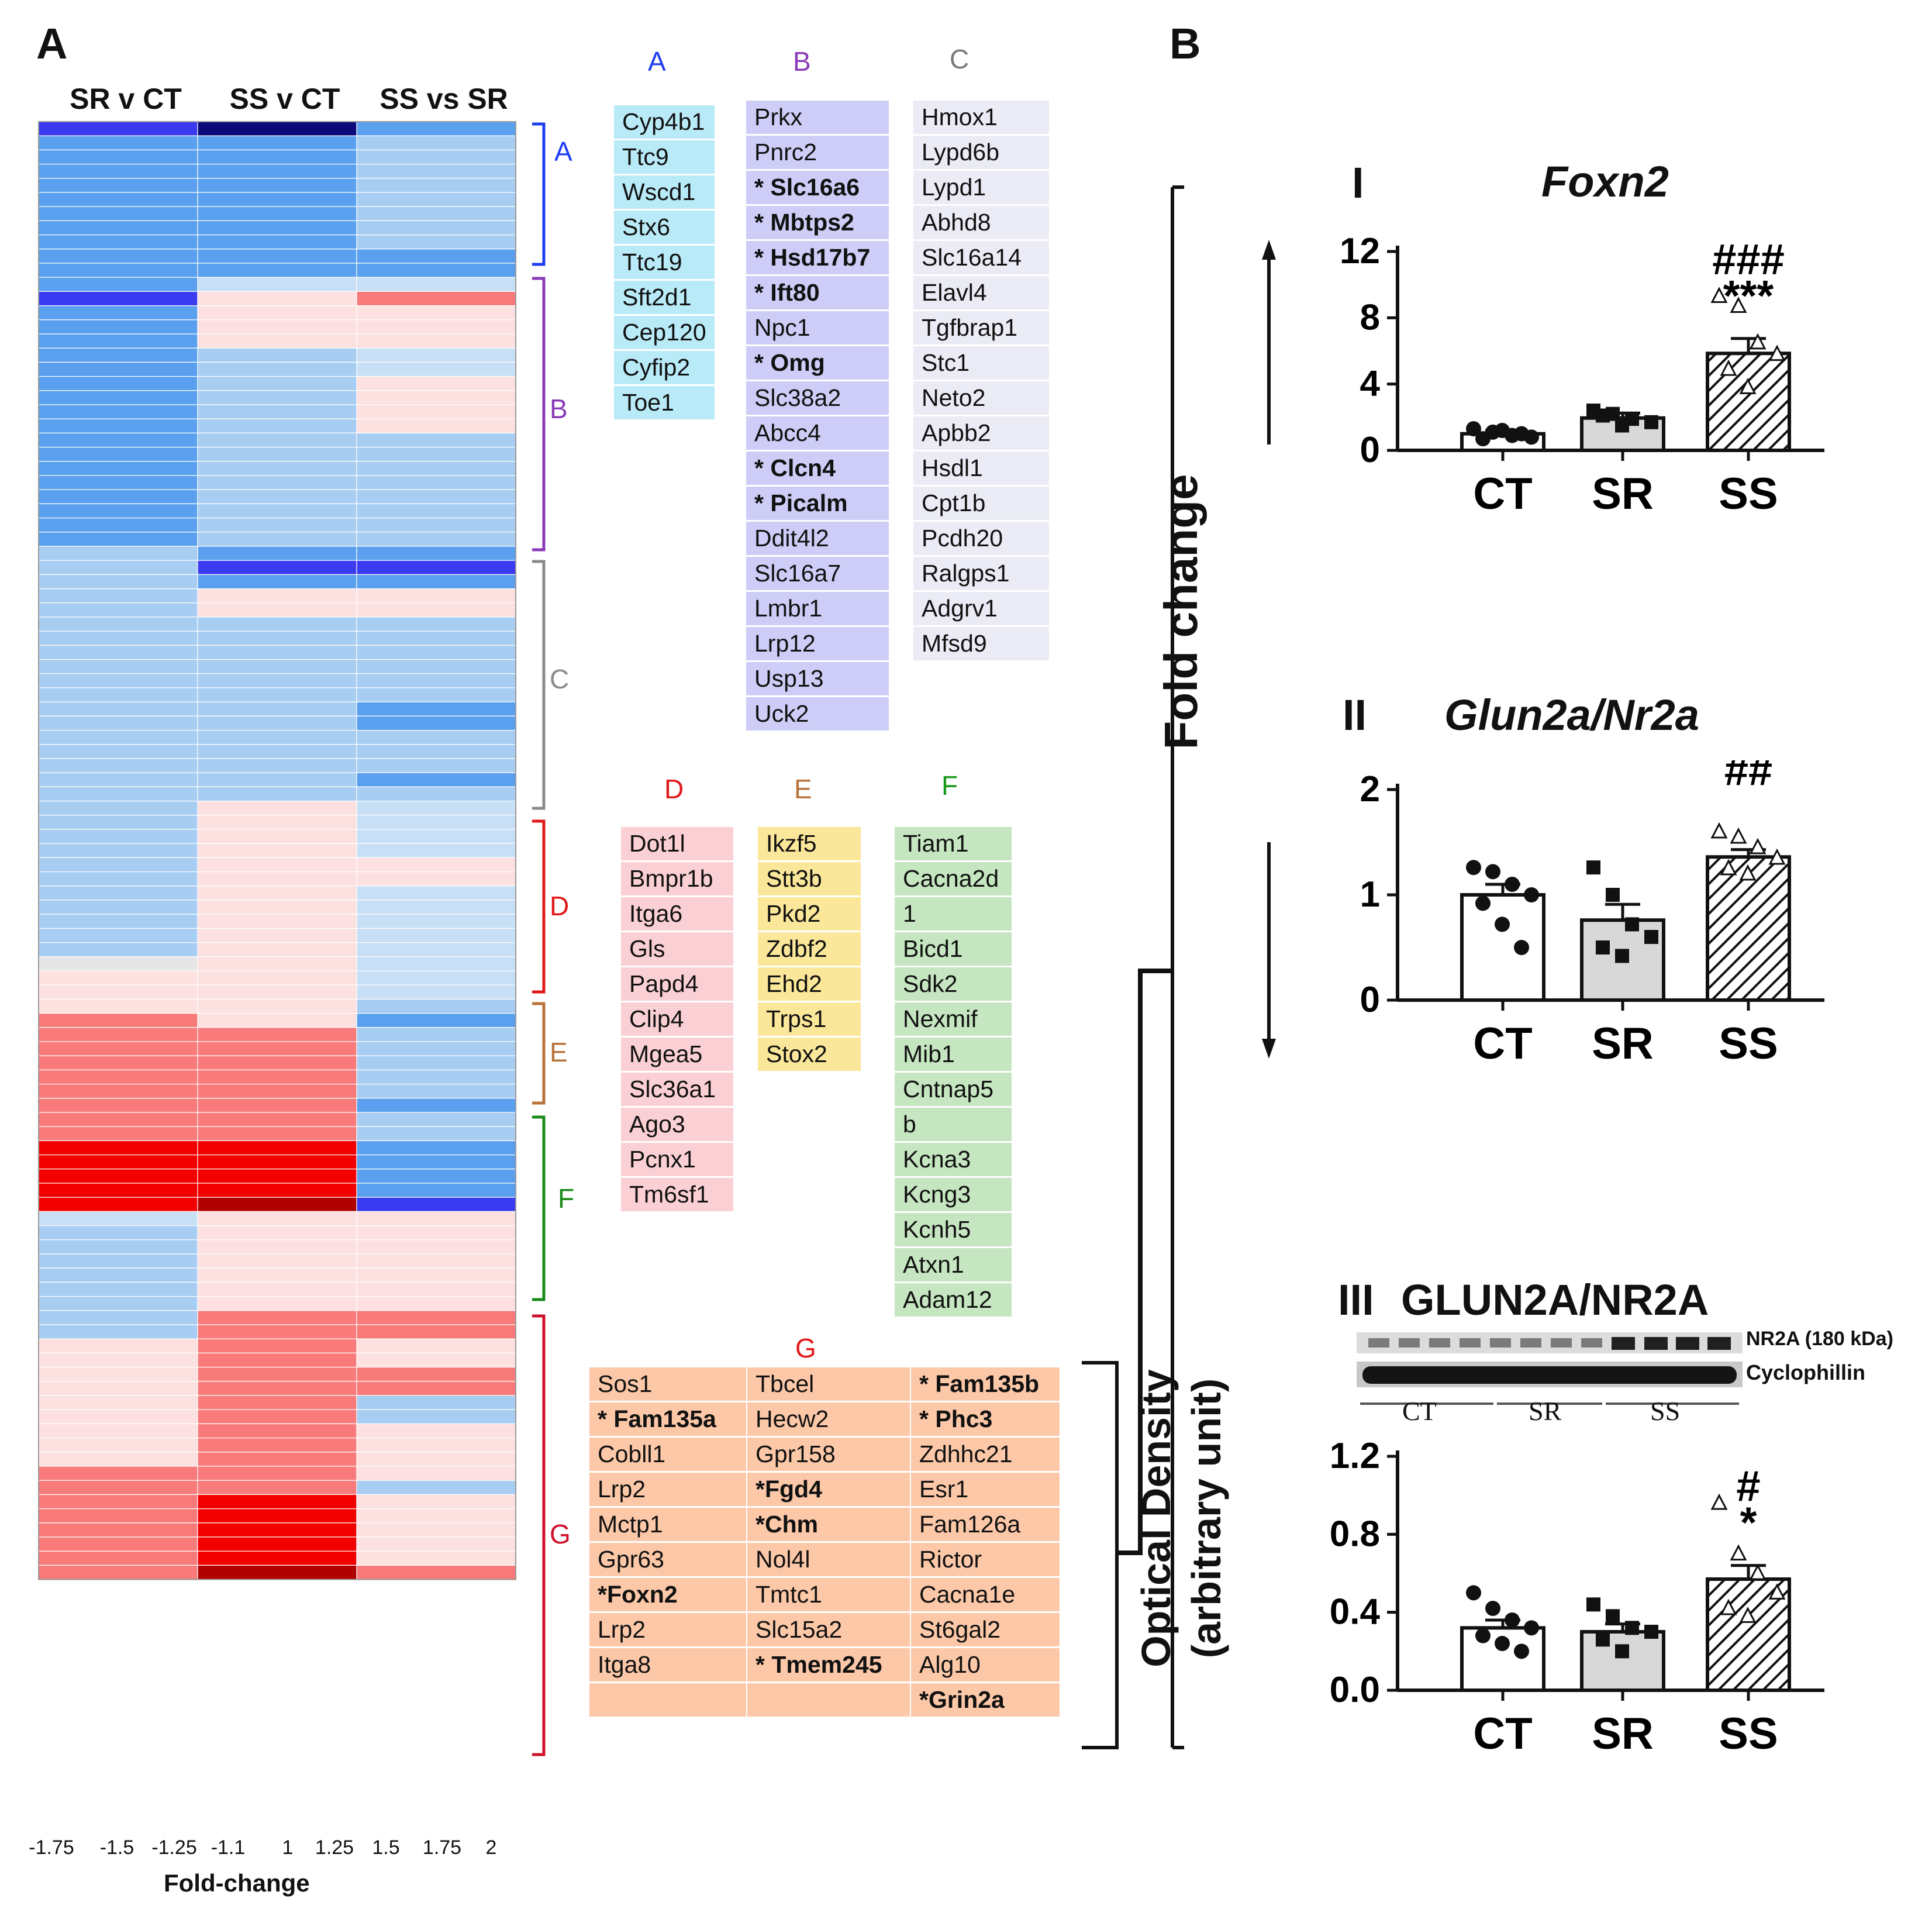 The width and height of the screenshot is (1932, 1909). Describe the element at coordinates (981, 643) in the screenshot. I see `gene-cell: Mfsd9` at that location.